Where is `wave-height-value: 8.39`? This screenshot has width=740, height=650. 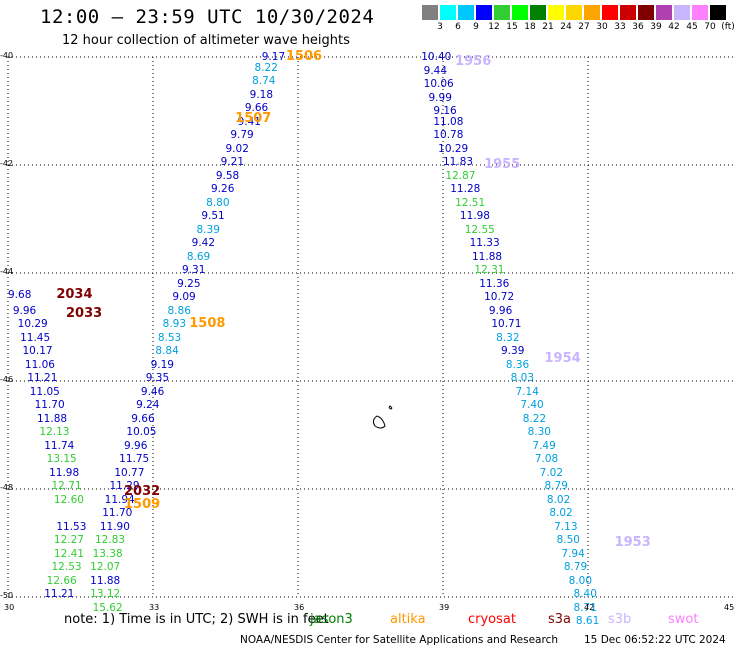 wave-height-value: 8.39 is located at coordinates (208, 229).